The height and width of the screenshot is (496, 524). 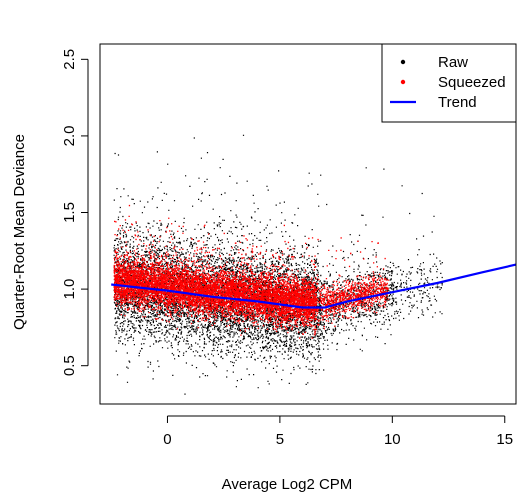 What do you see at coordinates (69, 212) in the screenshot?
I see `y-tick-label-1-5: 1.5` at bounding box center [69, 212].